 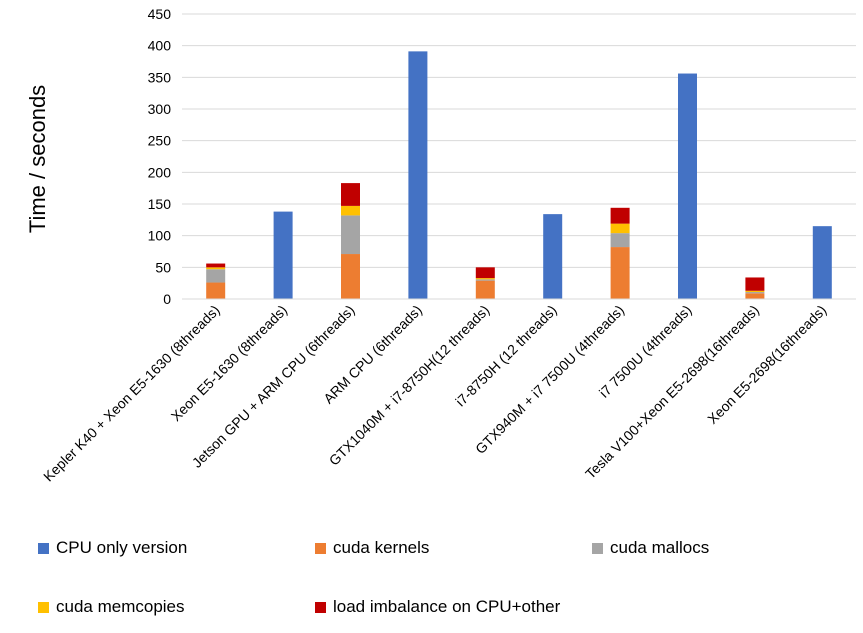 I want to click on y-axis-label: Time / seconds, so click(x=37, y=159).